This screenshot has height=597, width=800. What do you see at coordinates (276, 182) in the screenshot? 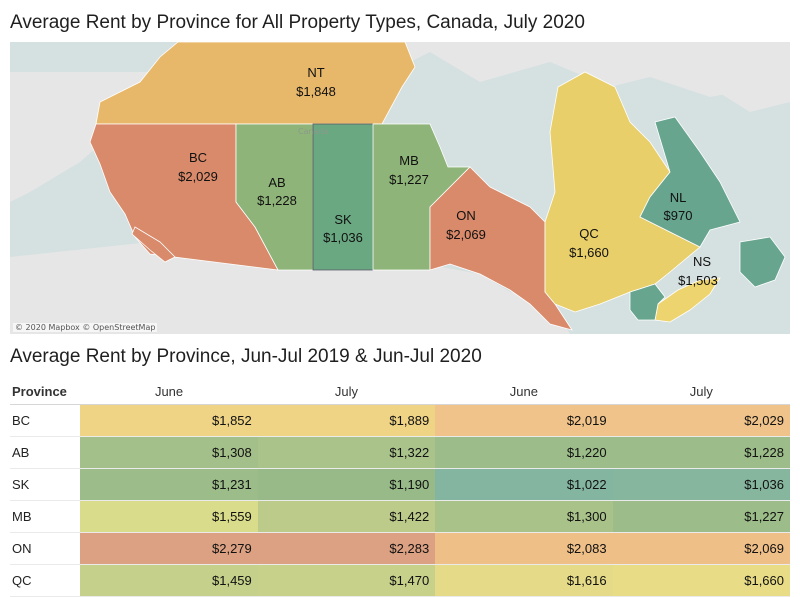
I see `label-code-AB: AB` at bounding box center [276, 182].